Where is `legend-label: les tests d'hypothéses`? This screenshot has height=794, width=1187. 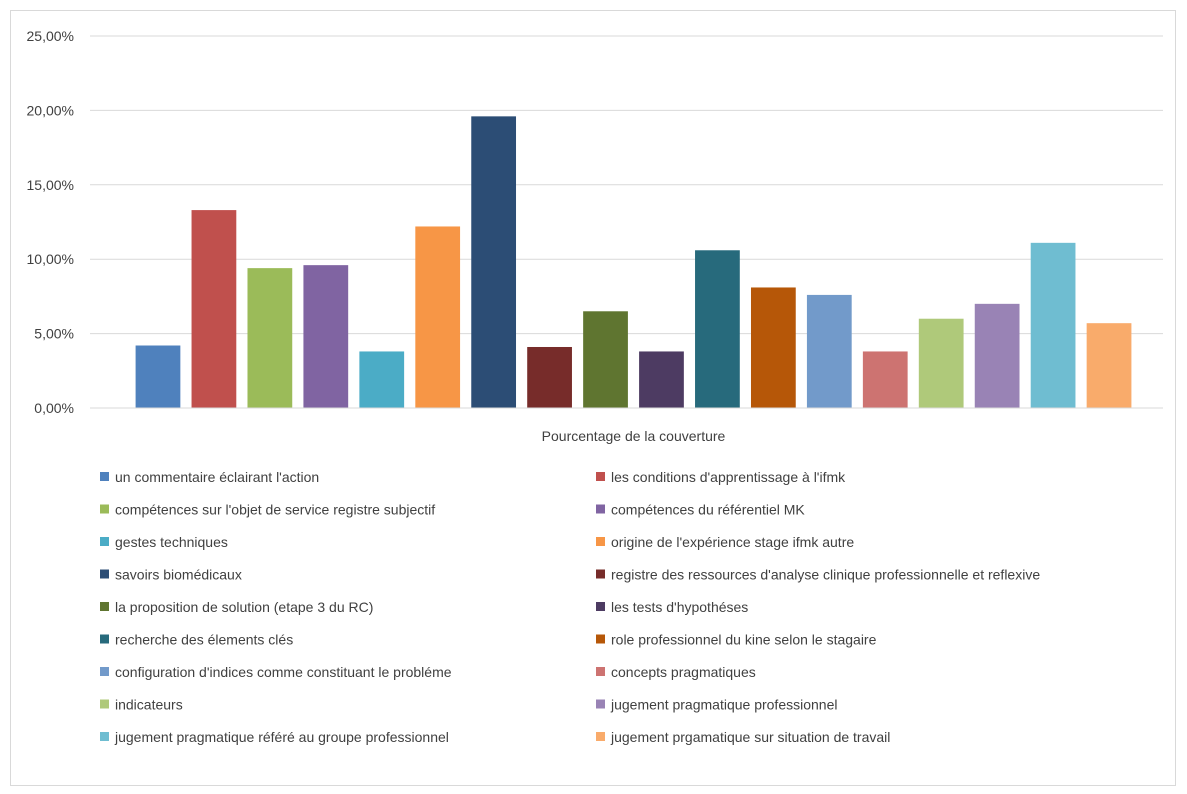 legend-label: les tests d'hypothéses is located at coordinates (679, 607).